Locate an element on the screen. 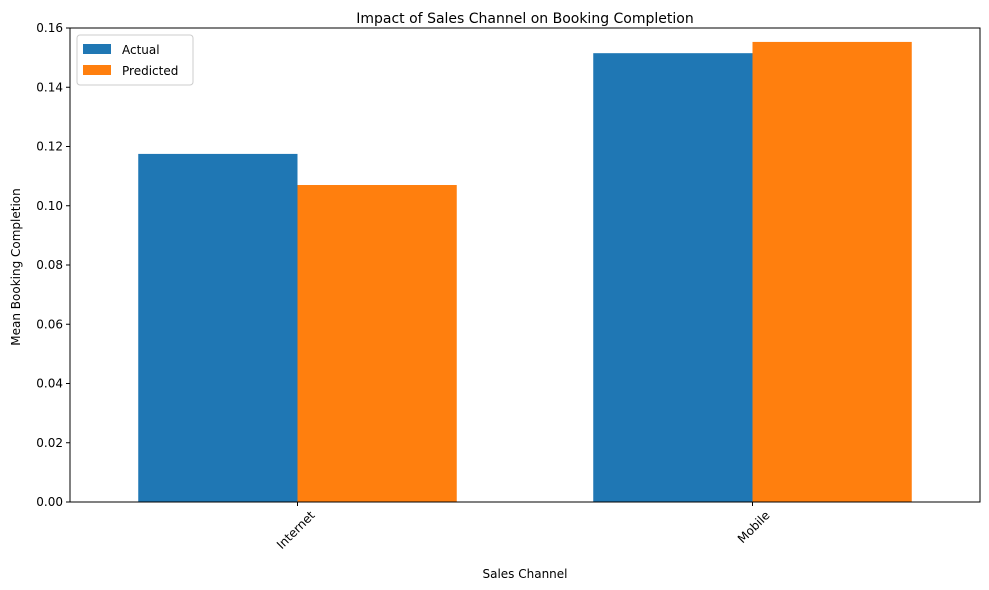 The height and width of the screenshot is (590, 989). y-axis-label: Mean Booking Completion is located at coordinates (16, 266).